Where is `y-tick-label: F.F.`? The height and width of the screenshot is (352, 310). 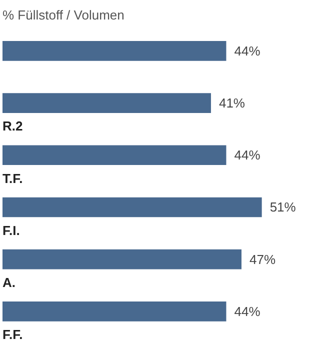 y-tick-label: F.F. is located at coordinates (12, 334).